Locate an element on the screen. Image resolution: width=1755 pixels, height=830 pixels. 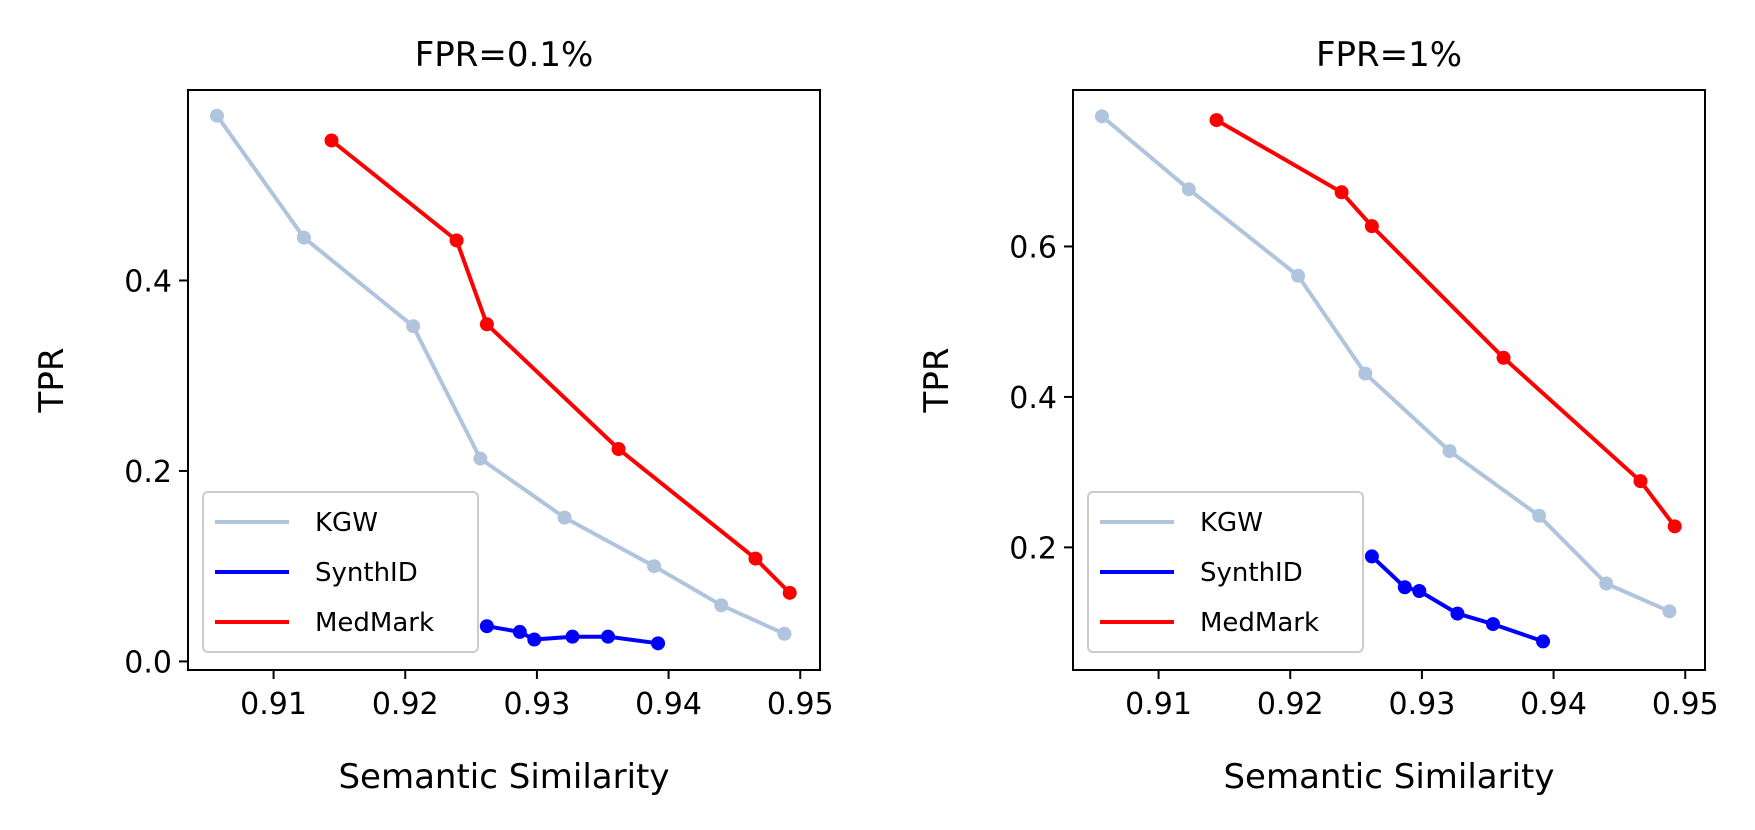
y-tick-label: 0.0 is located at coordinates (148, 662).